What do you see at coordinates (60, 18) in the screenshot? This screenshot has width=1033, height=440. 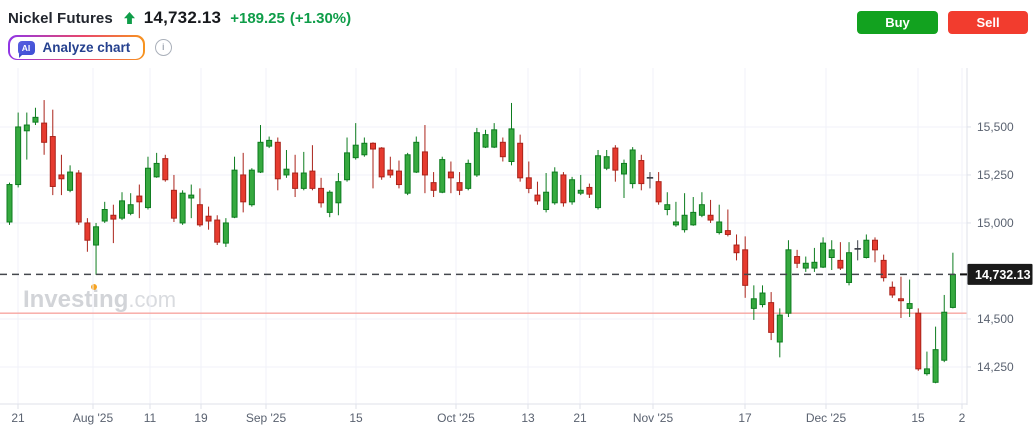 I see `instrument-title: Nickel Futures` at bounding box center [60, 18].